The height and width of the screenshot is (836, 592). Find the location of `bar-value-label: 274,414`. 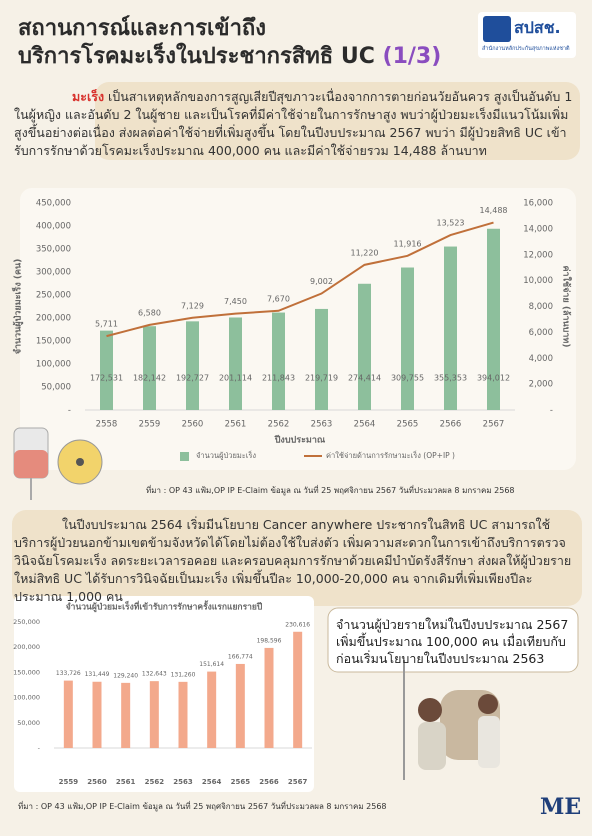

bar-value-label: 274,414 is located at coordinates (364, 378).